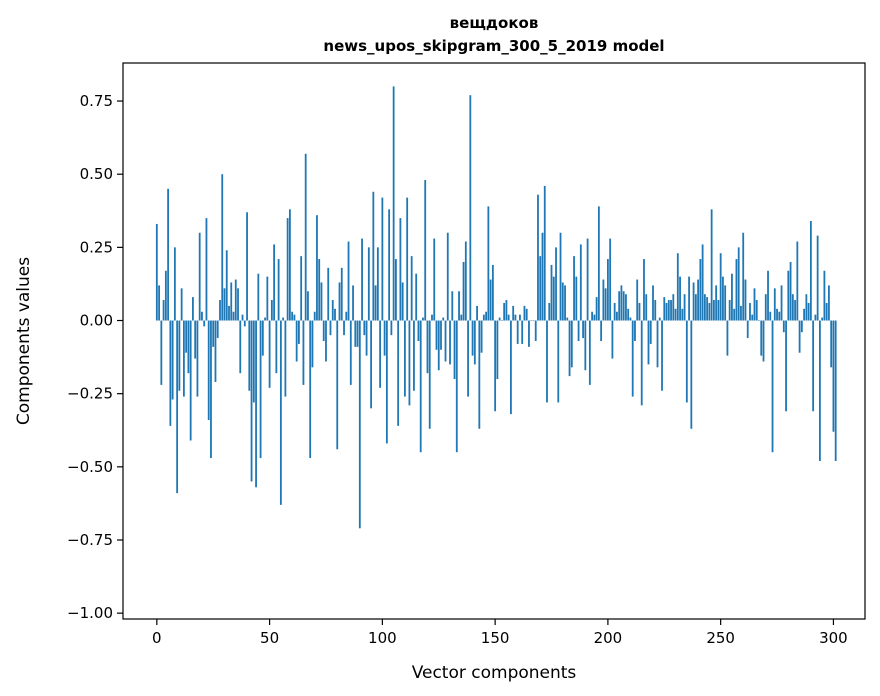 This screenshot has width=880, height=696. What do you see at coordinates (833, 638) in the screenshot?
I see `x-tick-label: 300` at bounding box center [833, 638].